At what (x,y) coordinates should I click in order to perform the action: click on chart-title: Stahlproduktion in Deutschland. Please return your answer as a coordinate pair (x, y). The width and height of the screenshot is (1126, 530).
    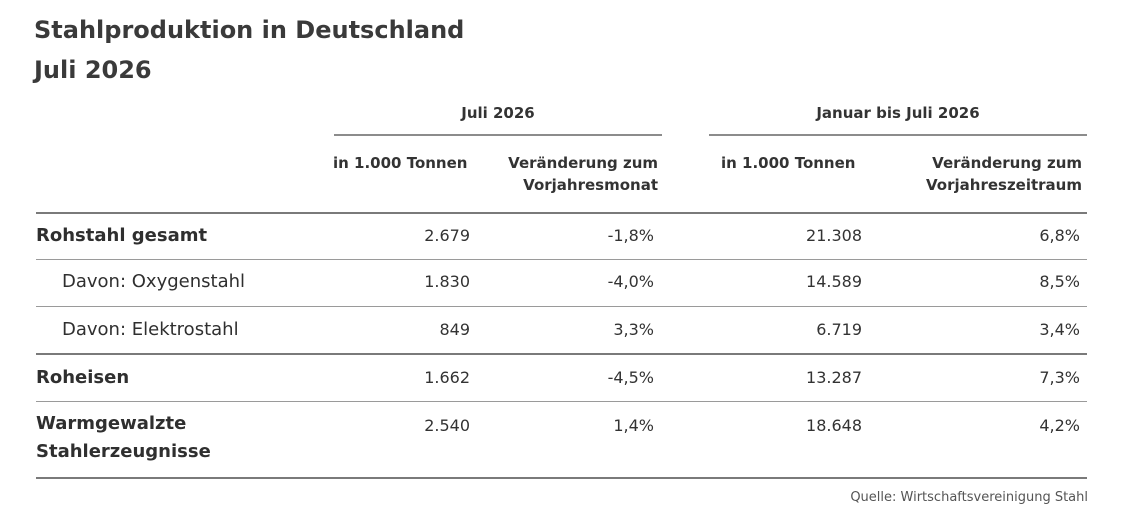
    Looking at the image, I should click on (249, 30).